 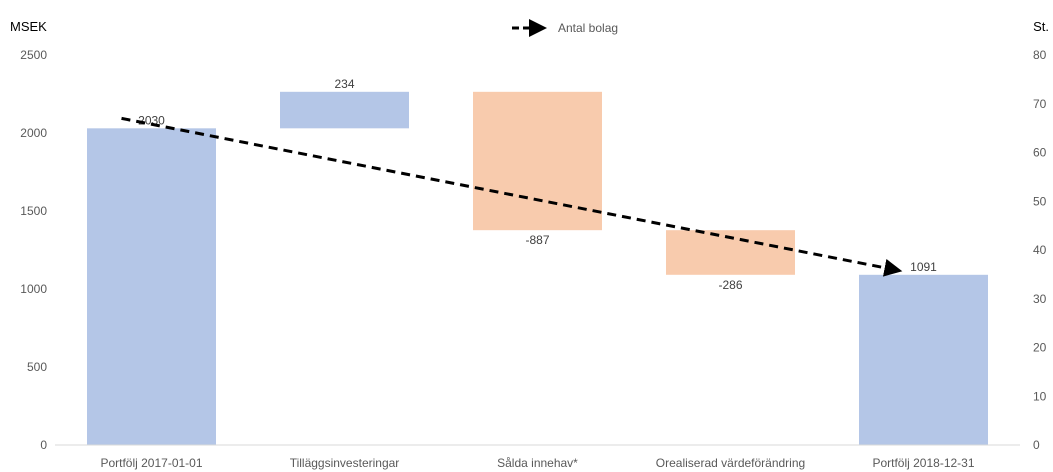 I want to click on left-tick-label: 1000, so click(x=33, y=289).